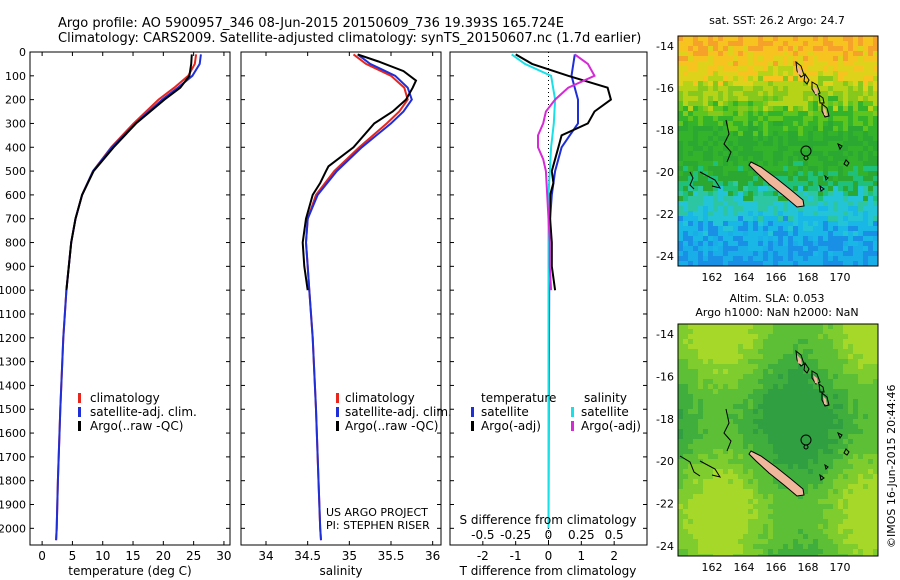 Image resolution: width=900 pixels, height=580 pixels. I want to click on x-tick-label: 30, so click(223, 556).